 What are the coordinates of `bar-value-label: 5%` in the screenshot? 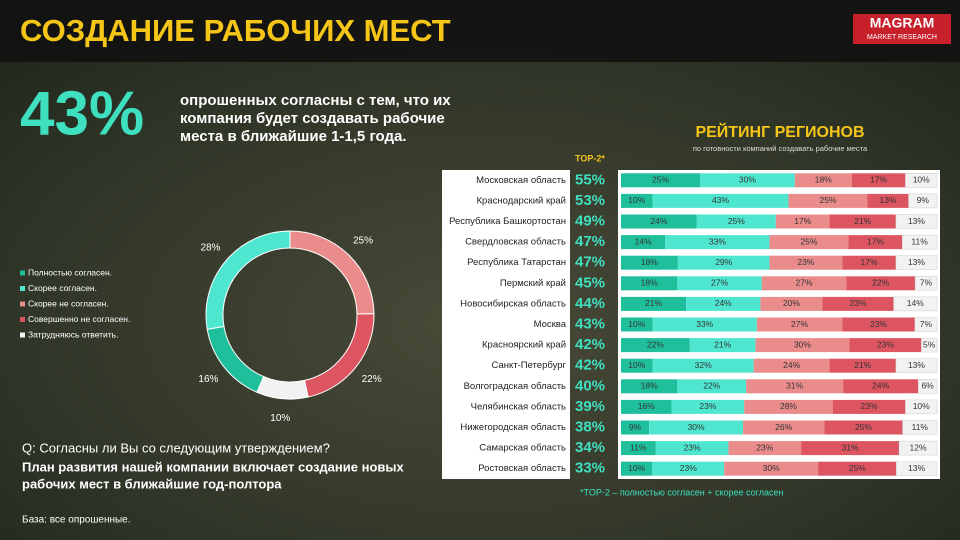 It's located at (929, 344).